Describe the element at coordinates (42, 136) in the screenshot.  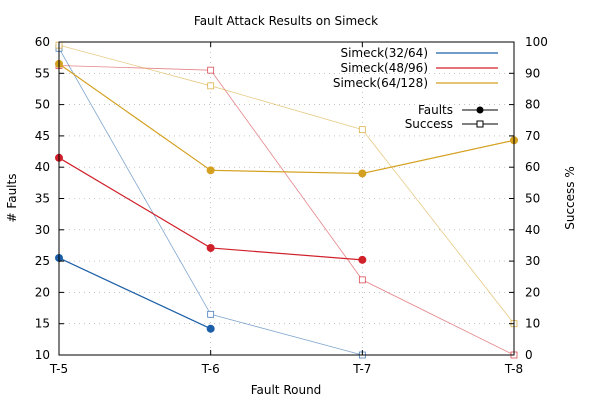
I see `y-tick-label: 45` at that location.